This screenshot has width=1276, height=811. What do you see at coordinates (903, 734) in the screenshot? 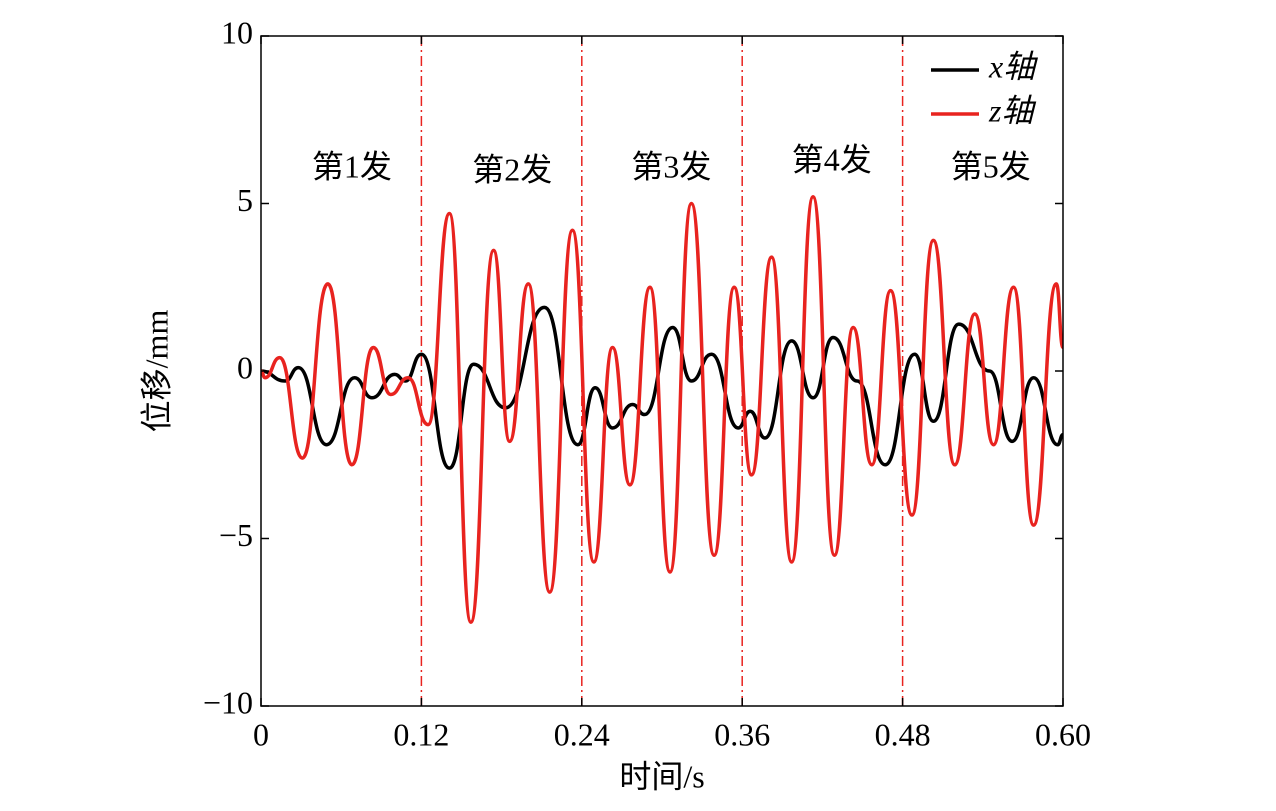
I see `x-tick-label: 0.48` at bounding box center [903, 734].